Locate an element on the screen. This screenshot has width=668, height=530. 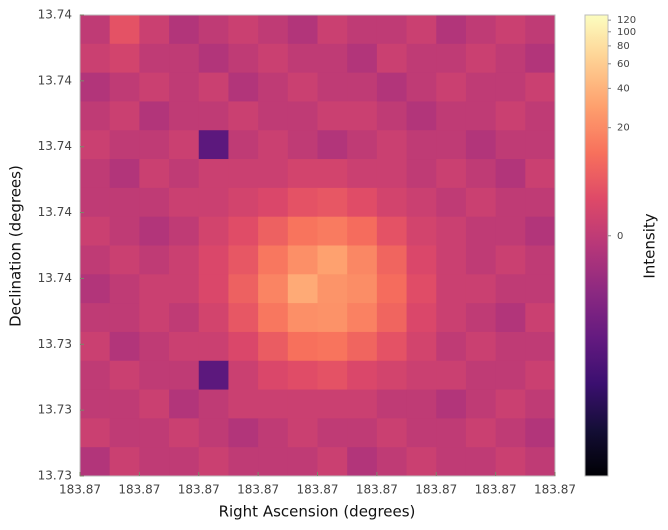
colorbar-tick-label: 100 is located at coordinates (626, 32).